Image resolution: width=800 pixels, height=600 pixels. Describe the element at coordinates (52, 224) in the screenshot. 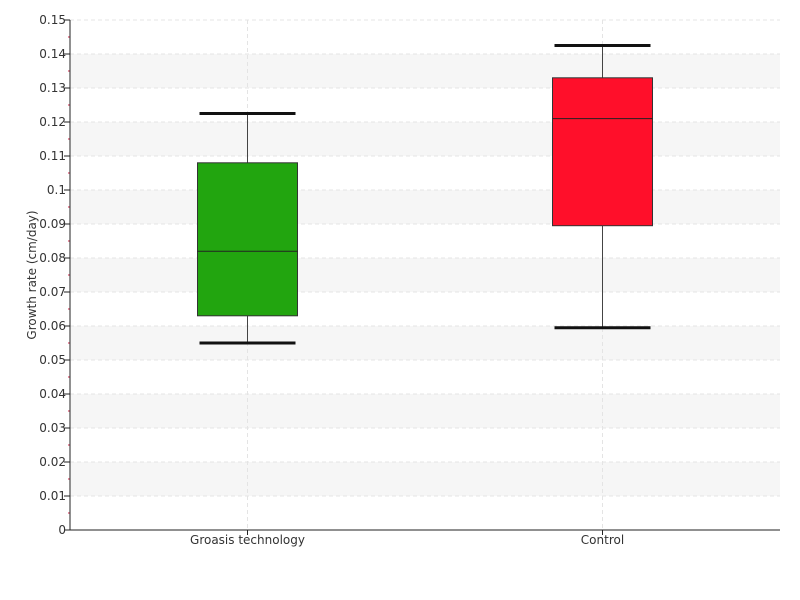

I see `y-tick-label: 0.09` at that location.